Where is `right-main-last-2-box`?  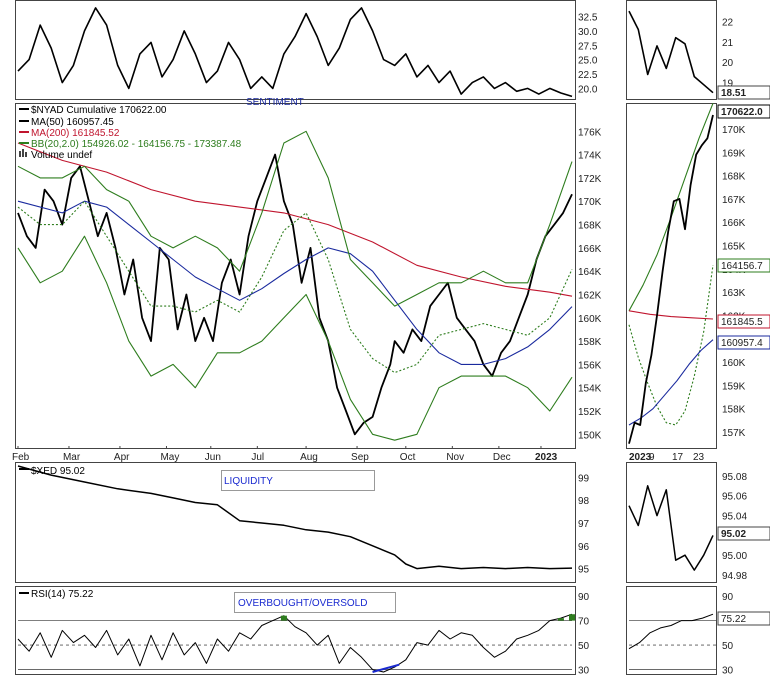
right-main-last-2-box is located at coordinates (743, 321).